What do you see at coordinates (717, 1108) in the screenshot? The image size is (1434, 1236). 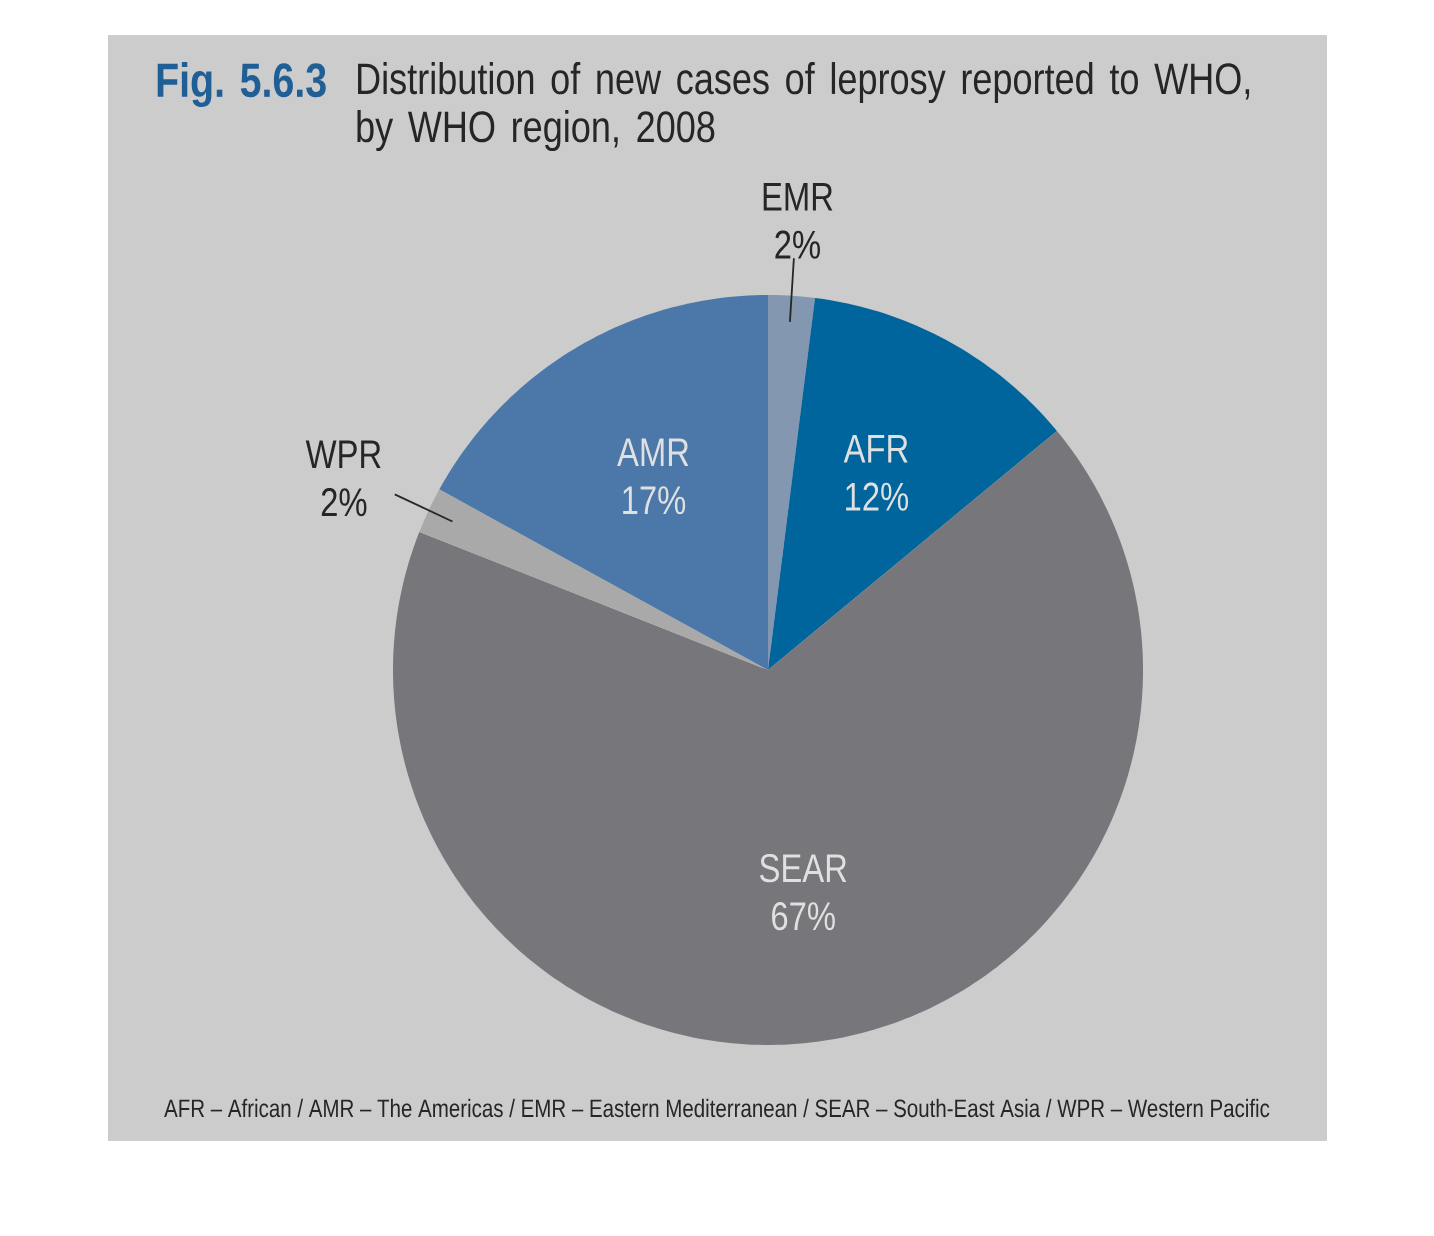 I see `text: AFR – African / AMR – The Americas / EMR – Eastern Mediterranean / SEAR – South-East Asia / WPR – Western Pacific` at bounding box center [717, 1108].